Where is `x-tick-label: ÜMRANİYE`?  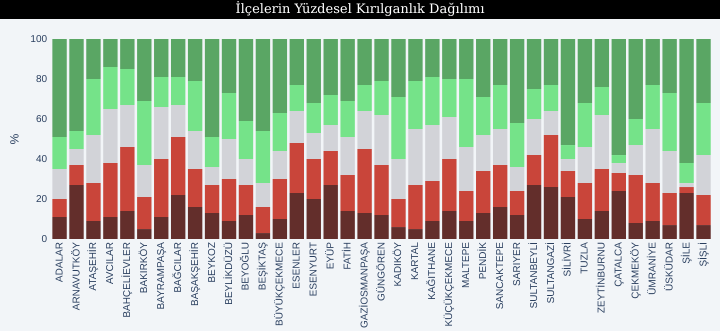 x-tick-label: ÜMRANİYE is located at coordinates (652, 268).